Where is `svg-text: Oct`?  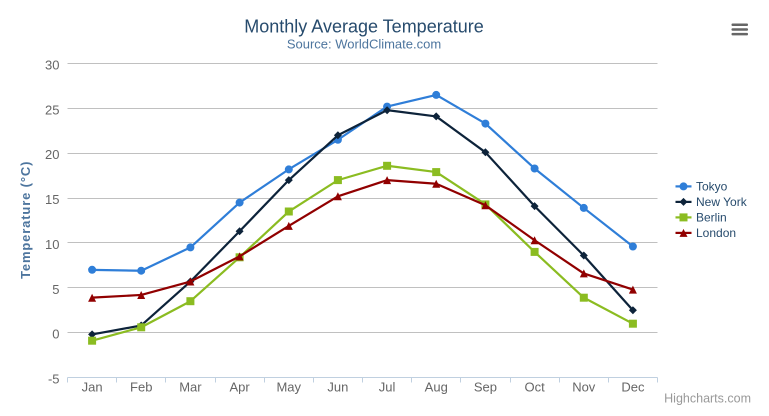 svg-text: Oct is located at coordinates (534, 387).